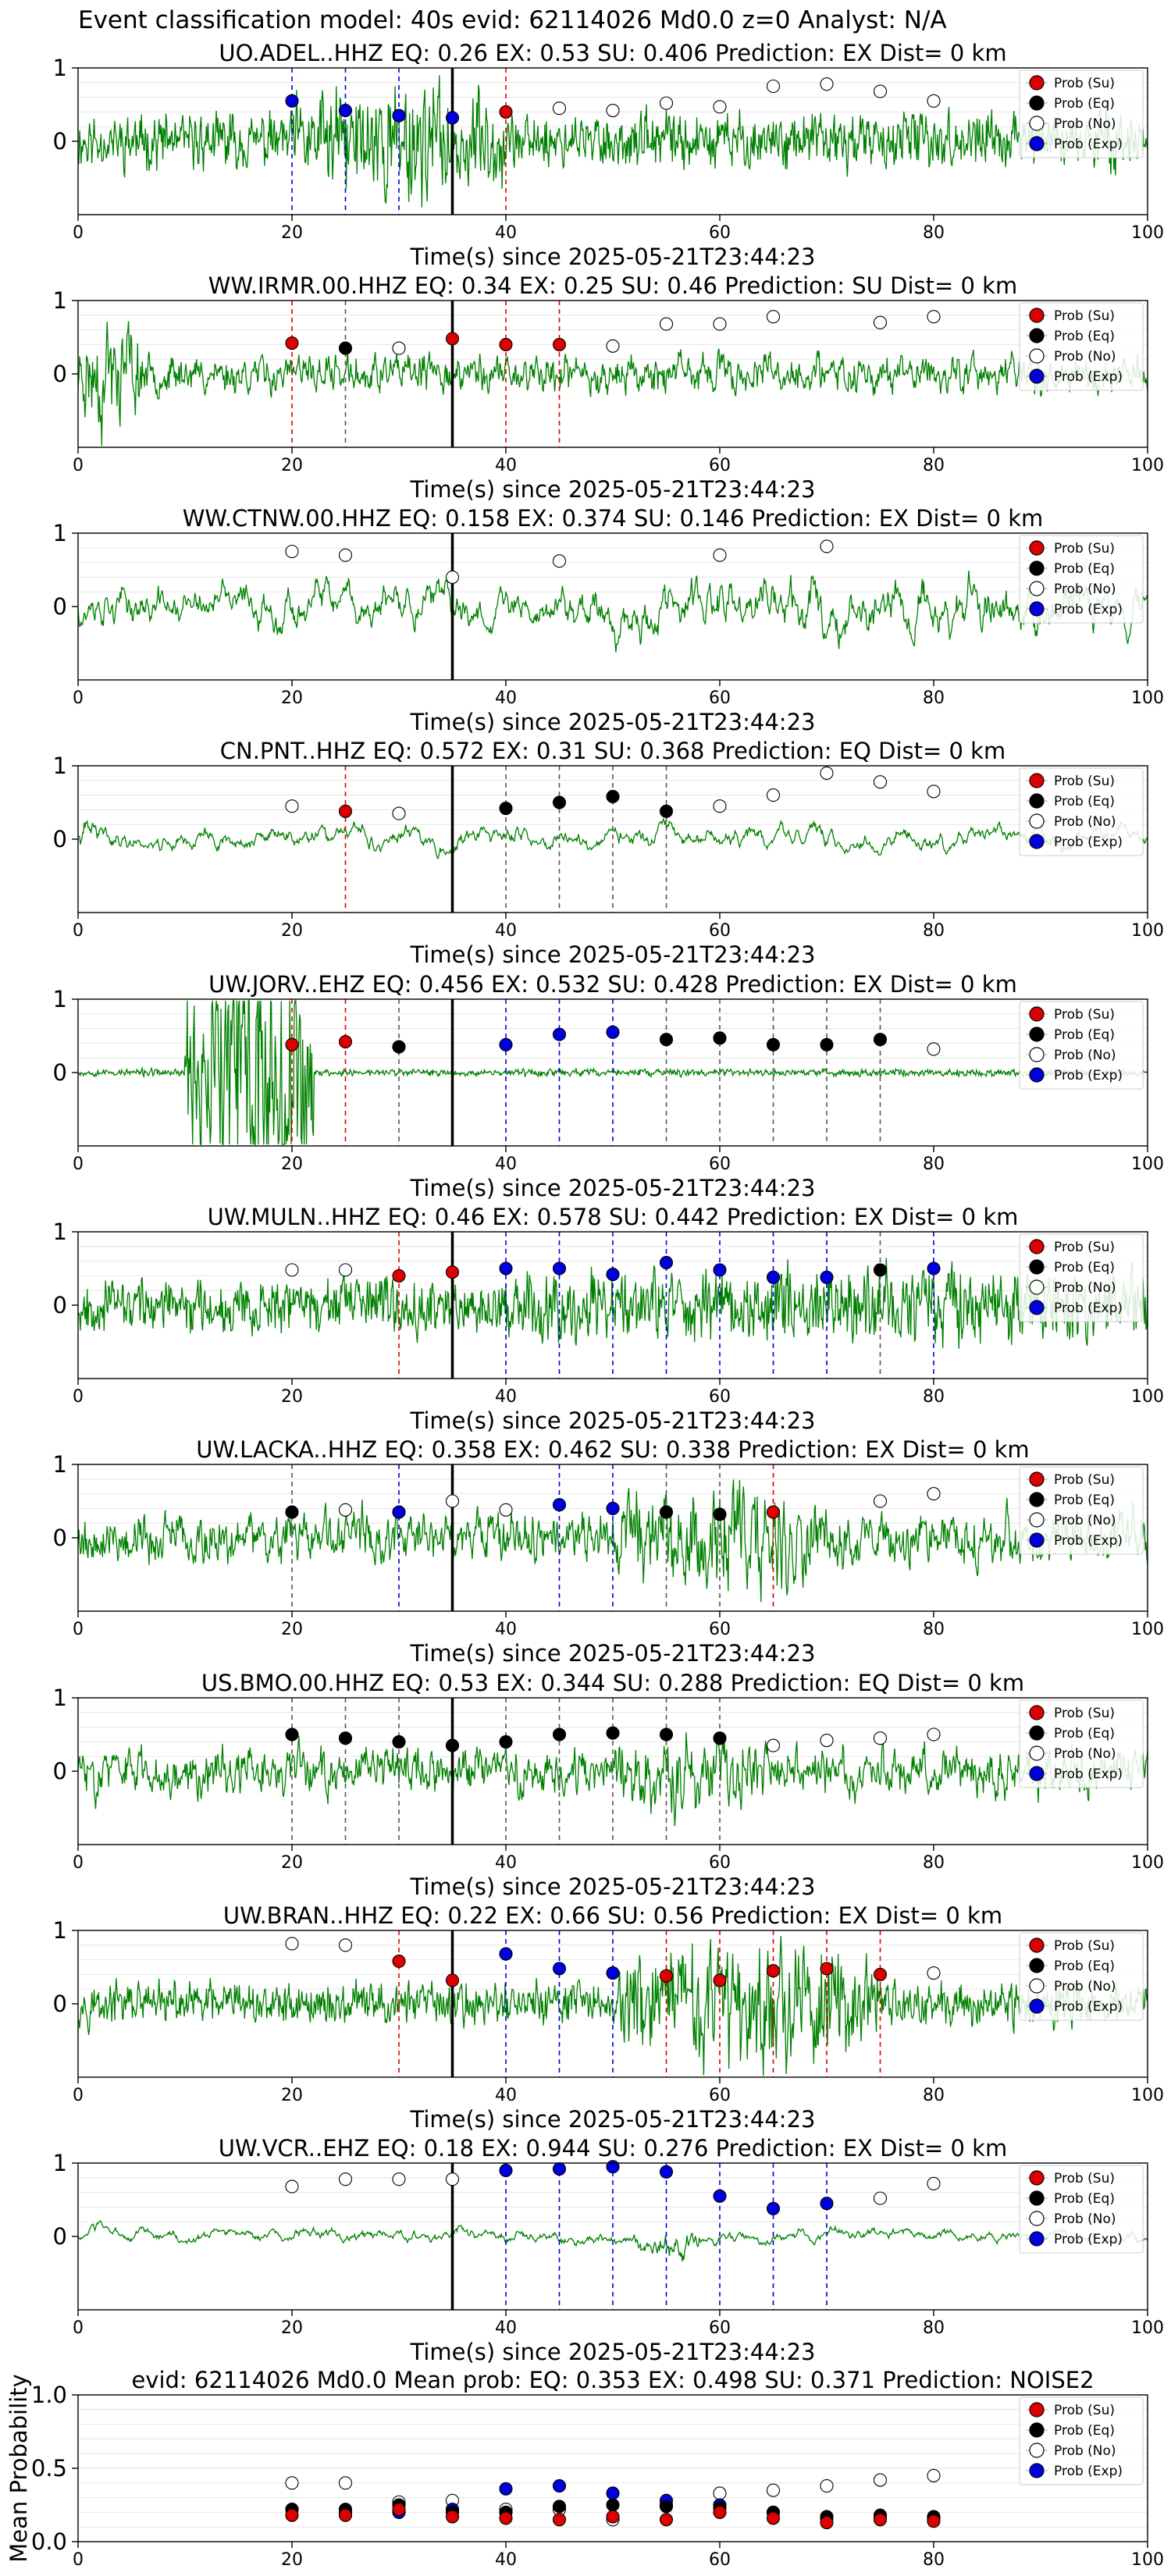 Image resolution: width=1171 pixels, height=2576 pixels. I want to click on mean-point-eq, so click(613, 2505).